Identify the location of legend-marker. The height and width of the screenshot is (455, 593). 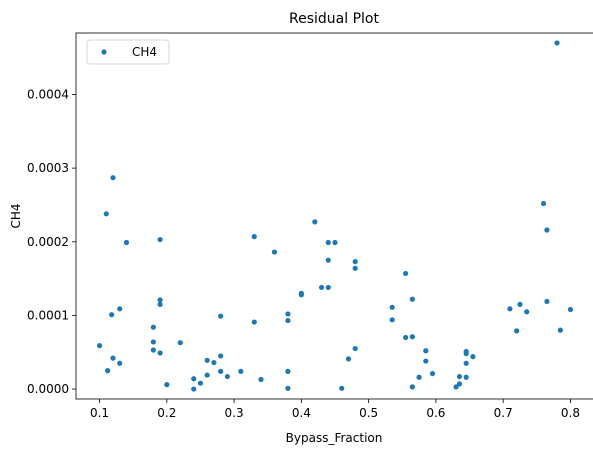
(104, 52).